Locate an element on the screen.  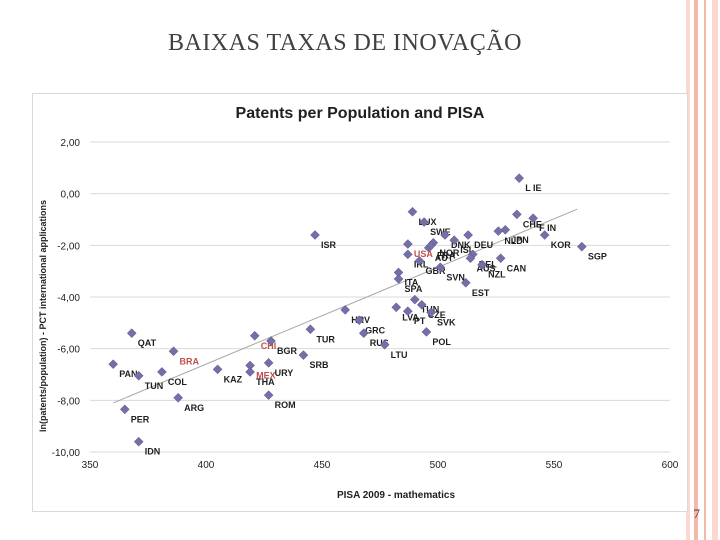
data-point-label: URY is located at coordinates (284, 373).